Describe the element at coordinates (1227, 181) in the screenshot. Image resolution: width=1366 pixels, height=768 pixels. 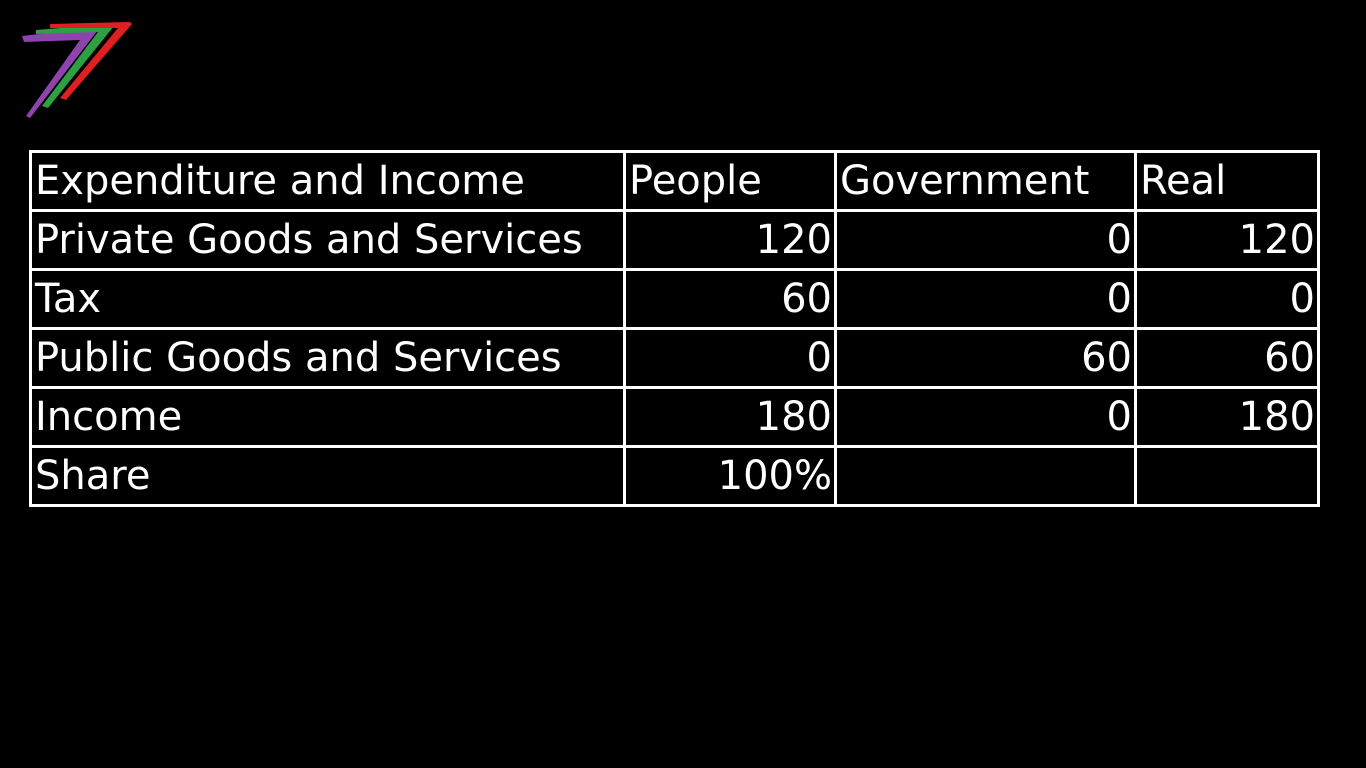
I see `header-real: Real` at that location.